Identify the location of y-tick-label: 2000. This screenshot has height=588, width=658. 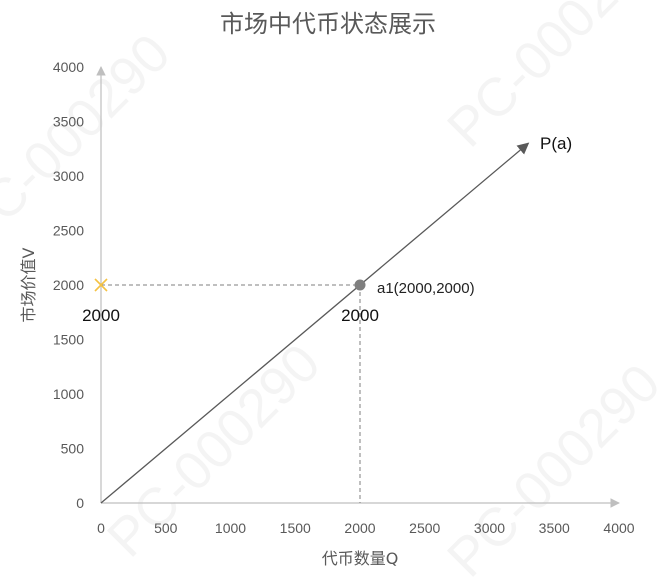
(68, 285).